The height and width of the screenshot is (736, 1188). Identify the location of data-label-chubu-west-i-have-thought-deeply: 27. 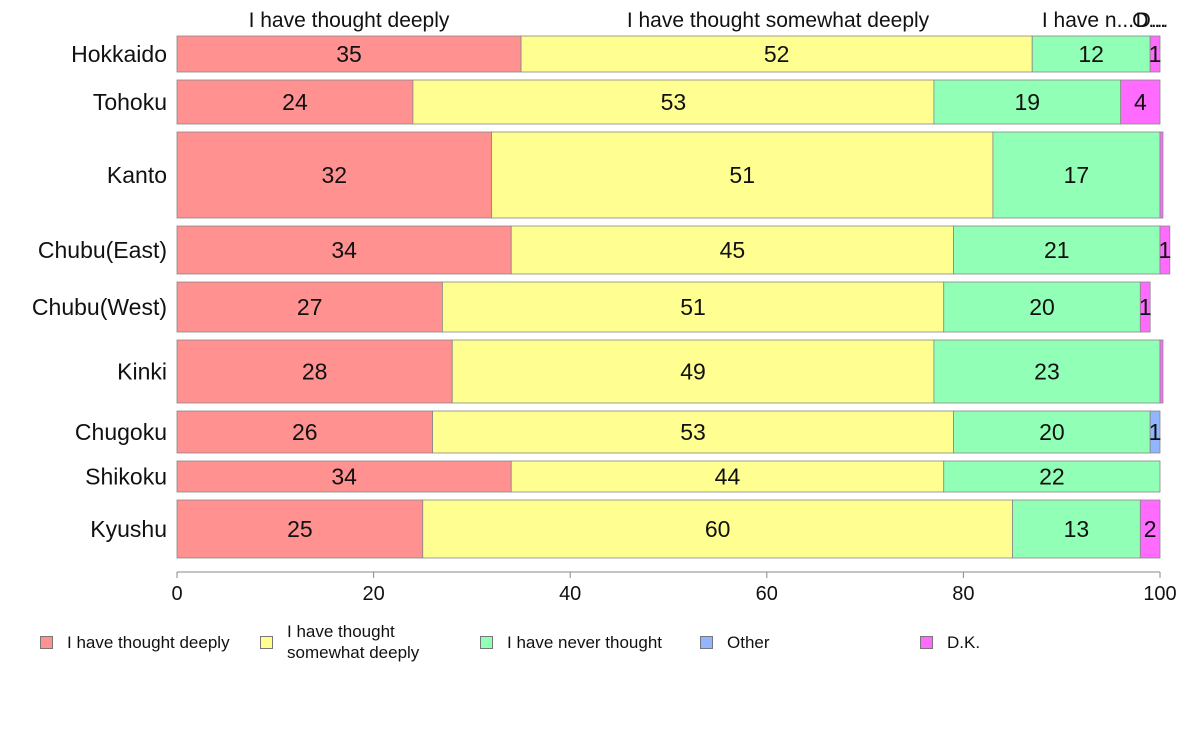
(310, 307).